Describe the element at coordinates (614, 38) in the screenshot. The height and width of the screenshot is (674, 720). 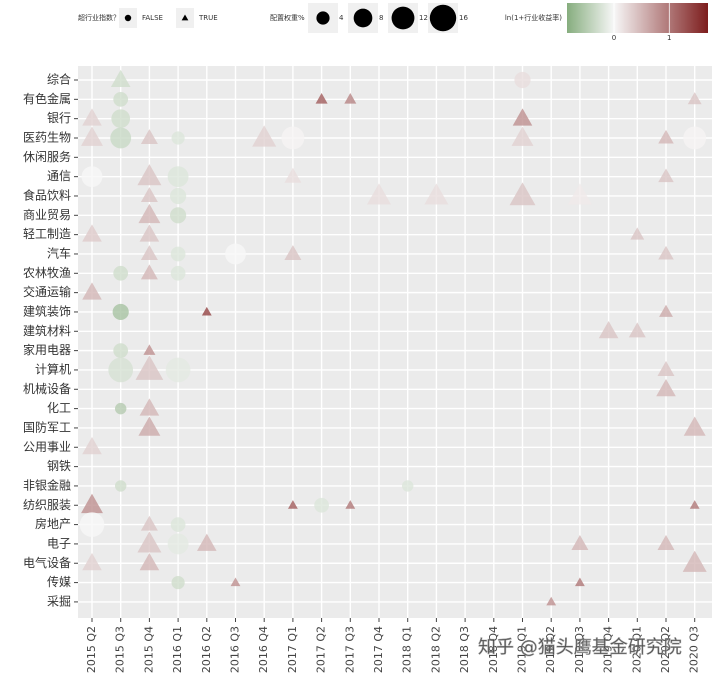
I see `color-bar-label: 0` at that location.